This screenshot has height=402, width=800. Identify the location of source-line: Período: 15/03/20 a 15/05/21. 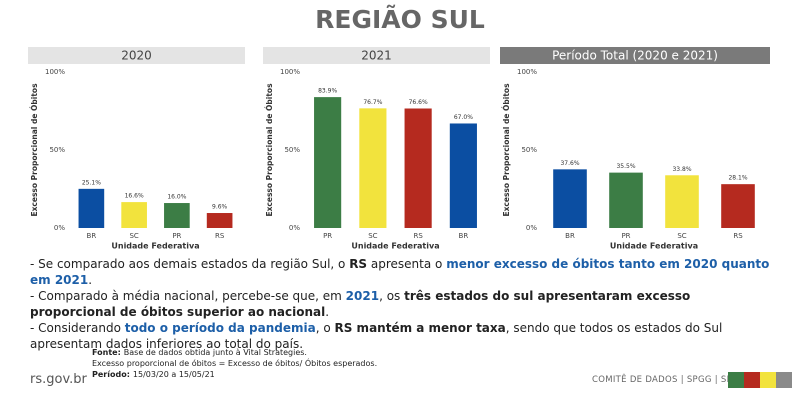
(234, 374).